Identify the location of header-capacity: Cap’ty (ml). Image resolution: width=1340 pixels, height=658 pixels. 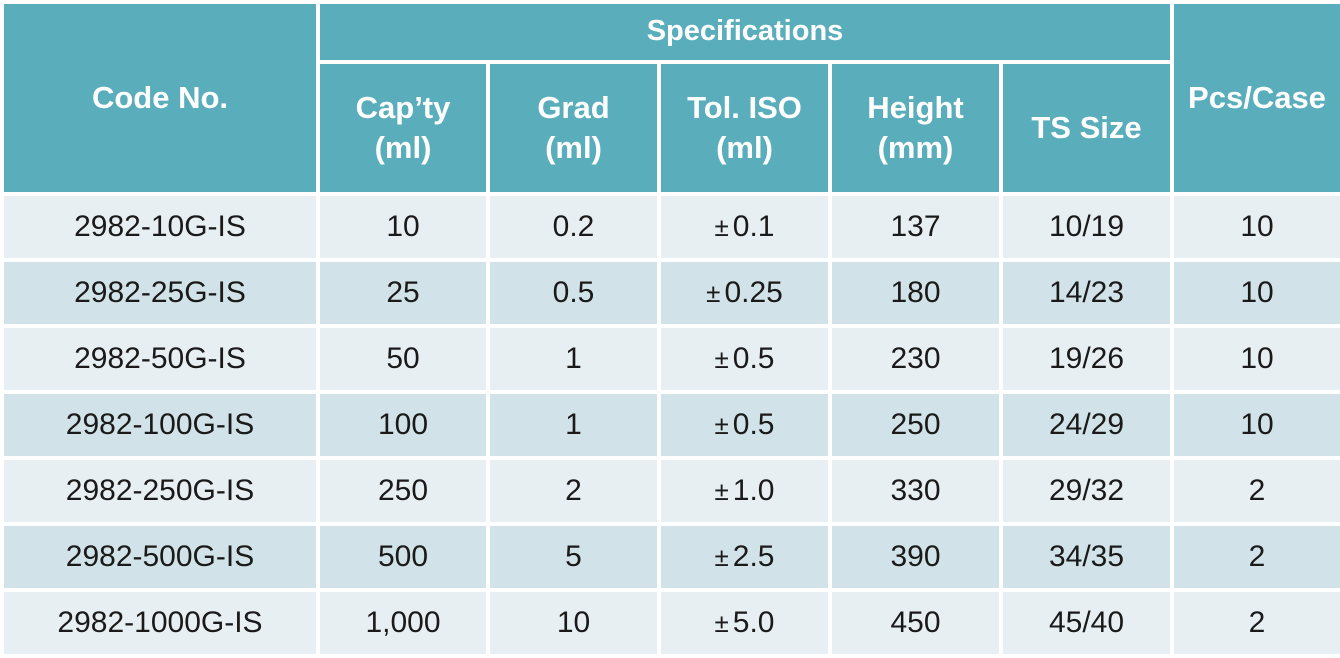
(403, 128).